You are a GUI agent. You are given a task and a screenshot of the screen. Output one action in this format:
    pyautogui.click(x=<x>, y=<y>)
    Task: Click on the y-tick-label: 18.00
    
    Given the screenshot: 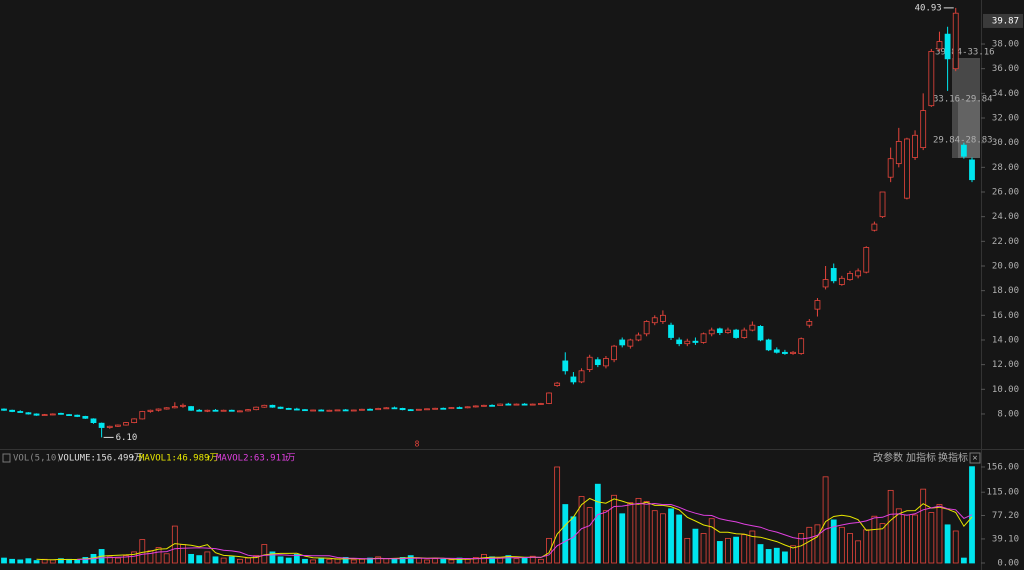 What is the action you would take?
    pyautogui.click(x=1005, y=291)
    